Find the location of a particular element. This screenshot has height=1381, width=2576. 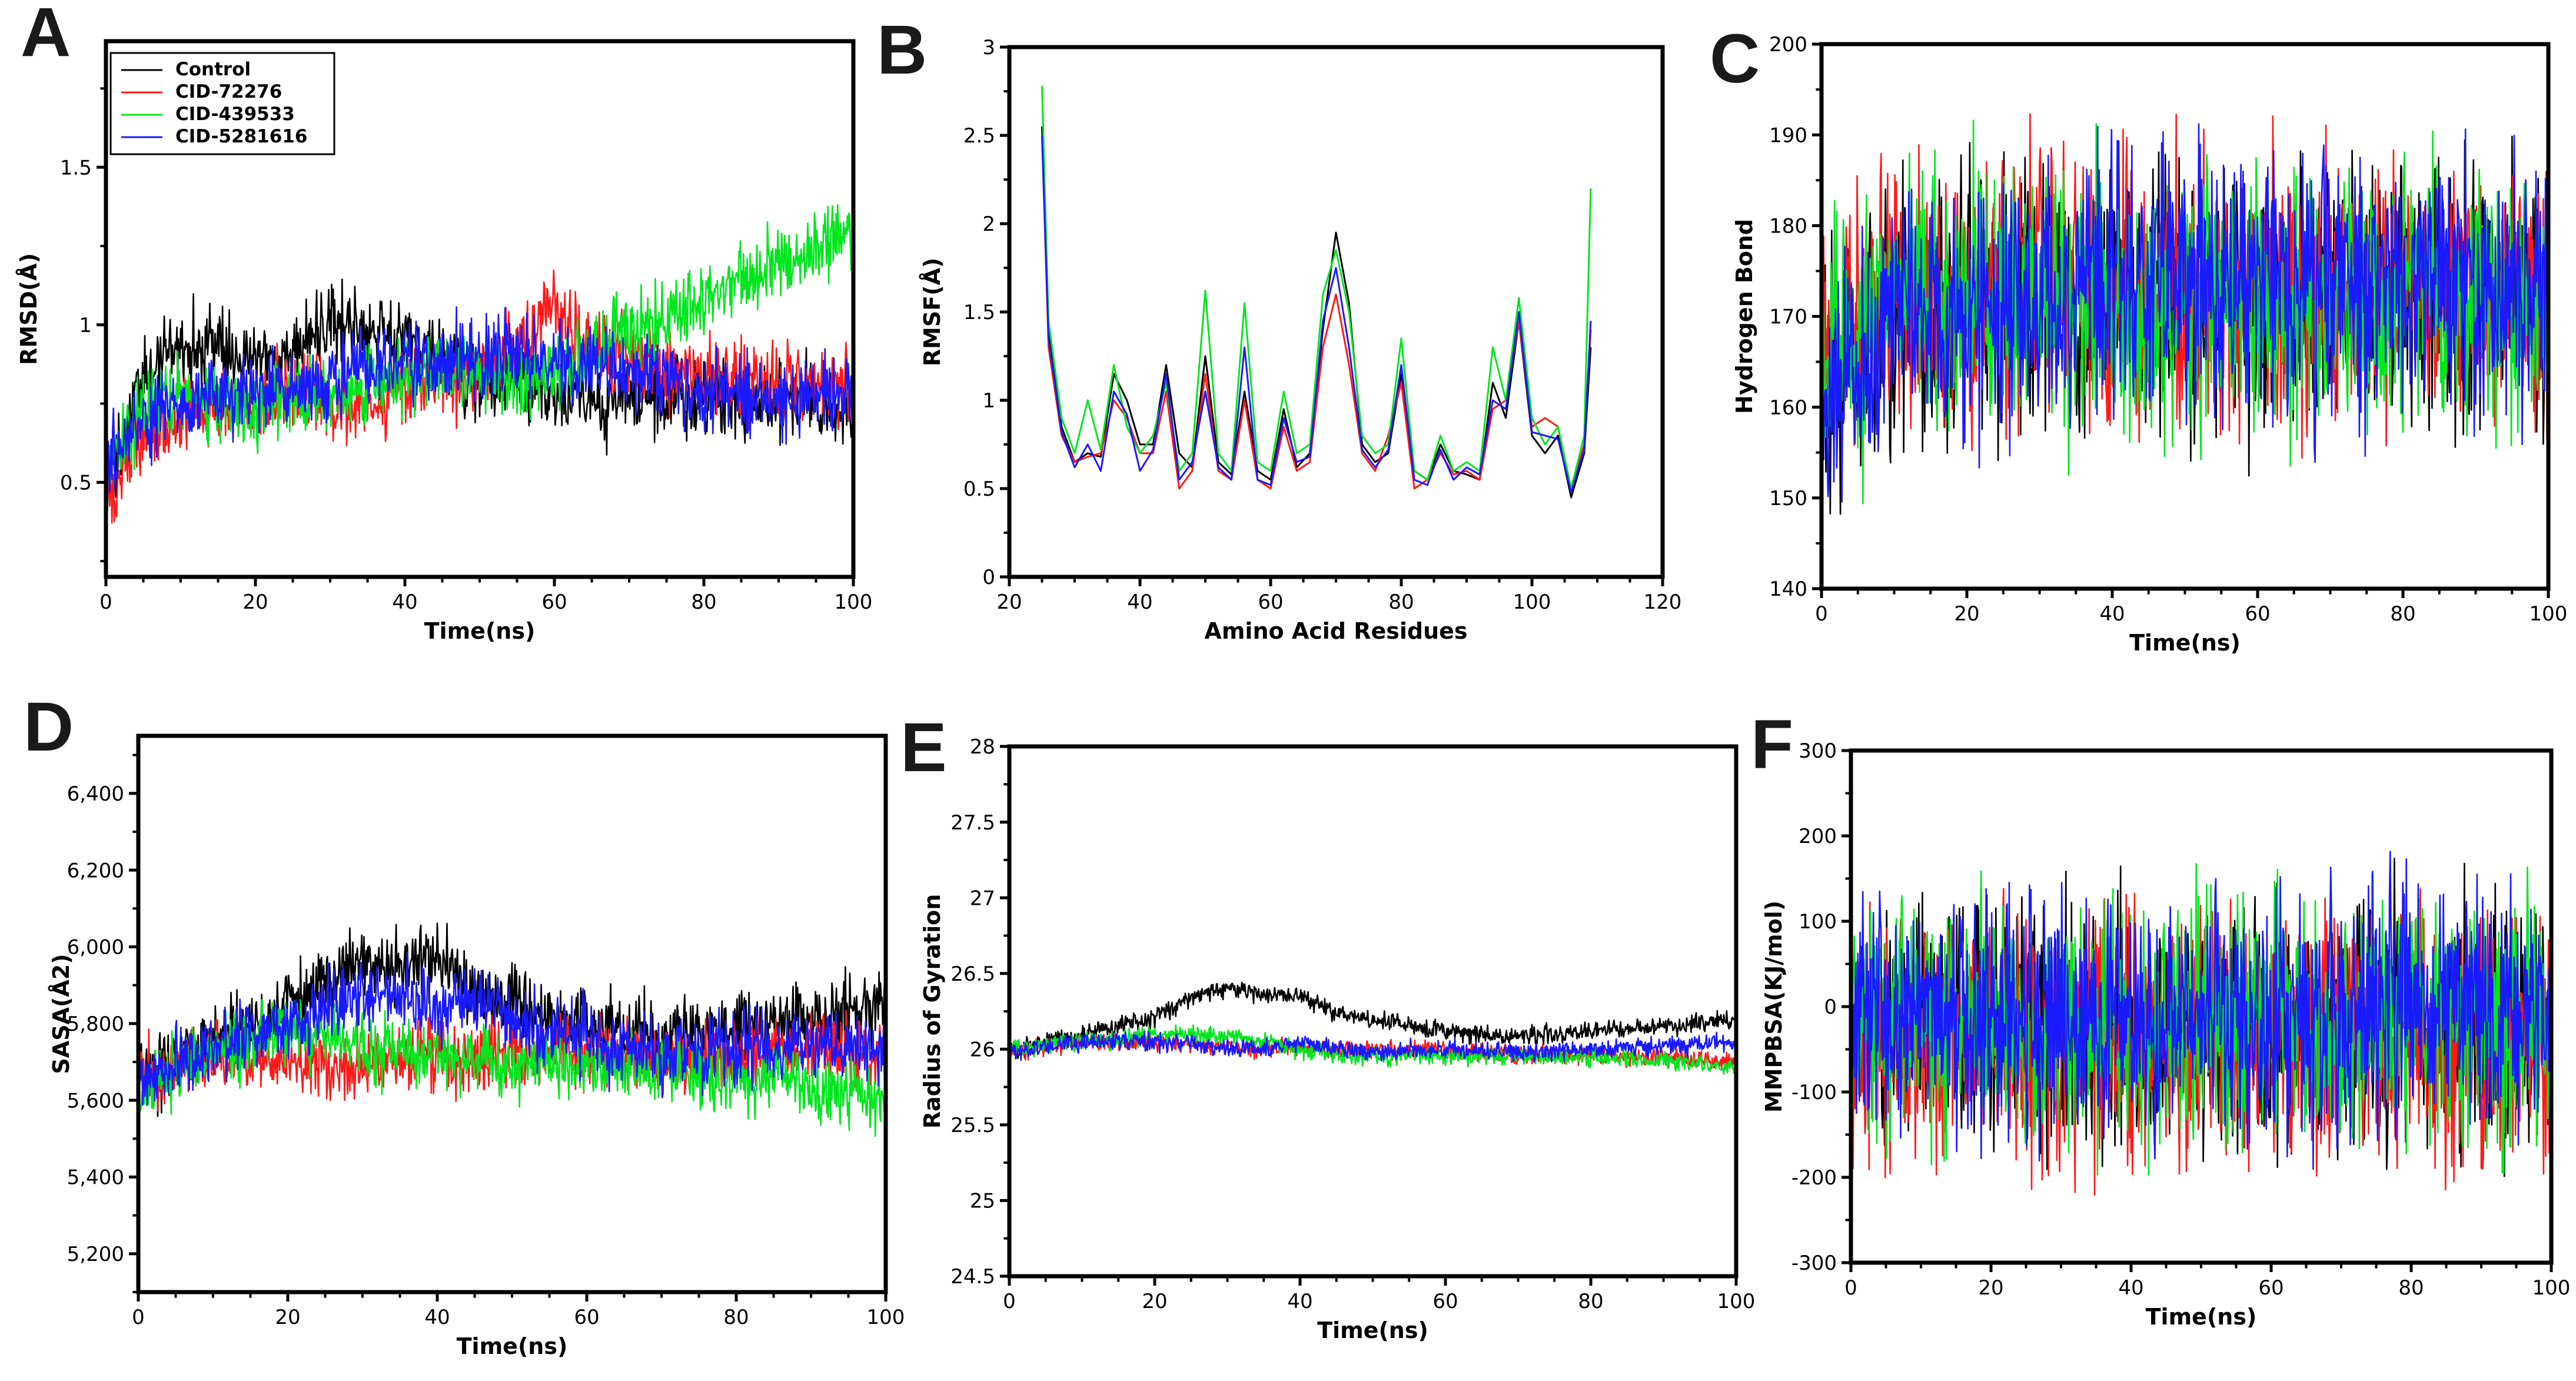

y-tick-label: 5,600 is located at coordinates (95, 1101).